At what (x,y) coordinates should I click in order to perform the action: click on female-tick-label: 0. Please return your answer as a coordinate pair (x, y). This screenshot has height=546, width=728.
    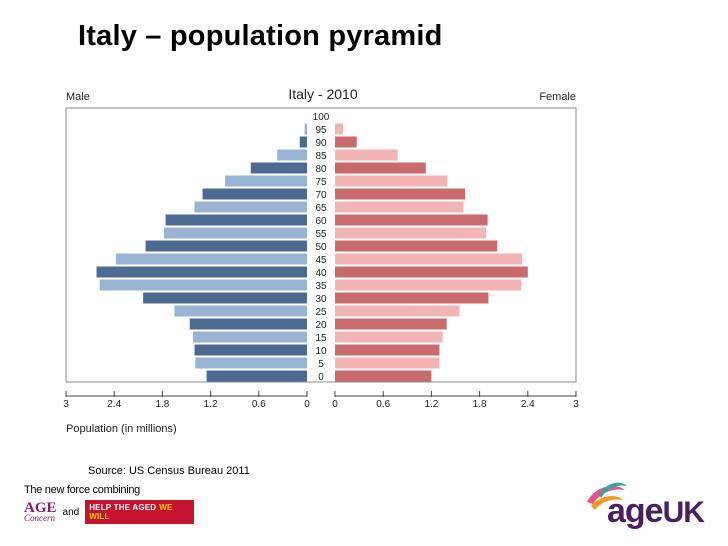
    Looking at the image, I should click on (335, 404).